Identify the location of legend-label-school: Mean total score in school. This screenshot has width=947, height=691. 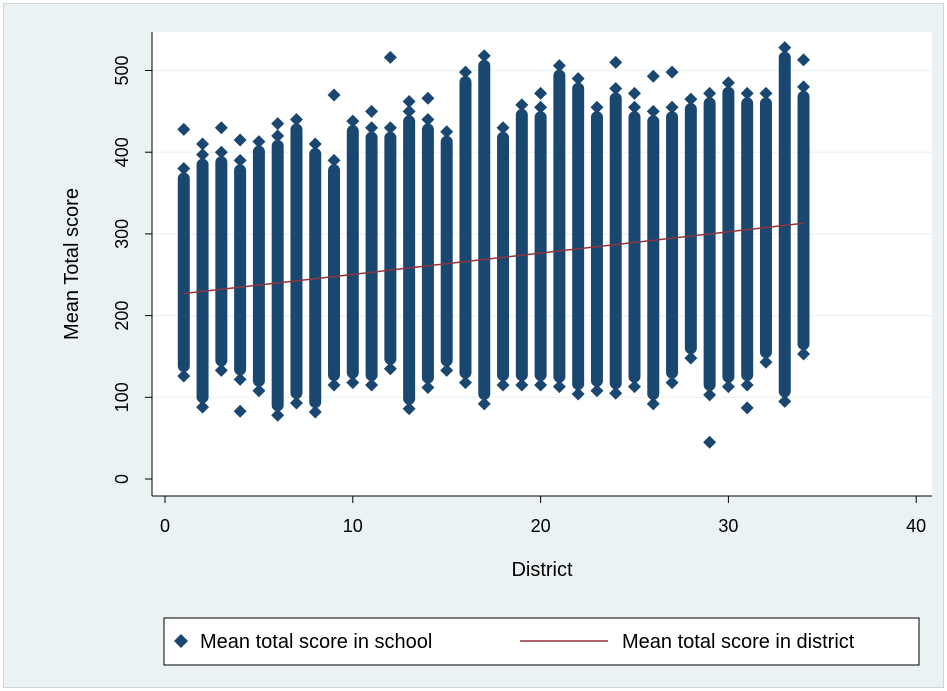
(316, 642).